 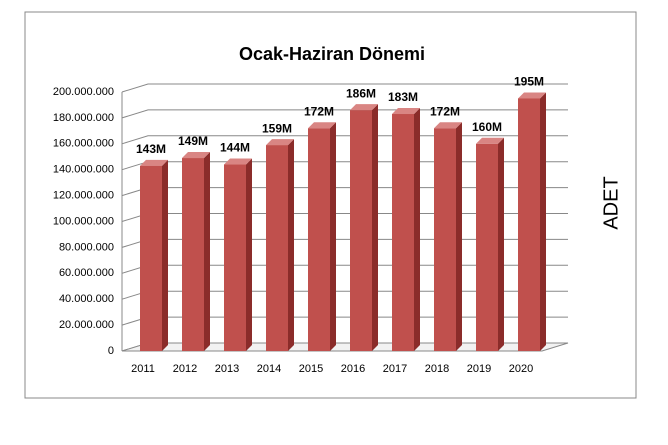 I want to click on y-tick-label: 140.000.000, so click(x=83, y=170).